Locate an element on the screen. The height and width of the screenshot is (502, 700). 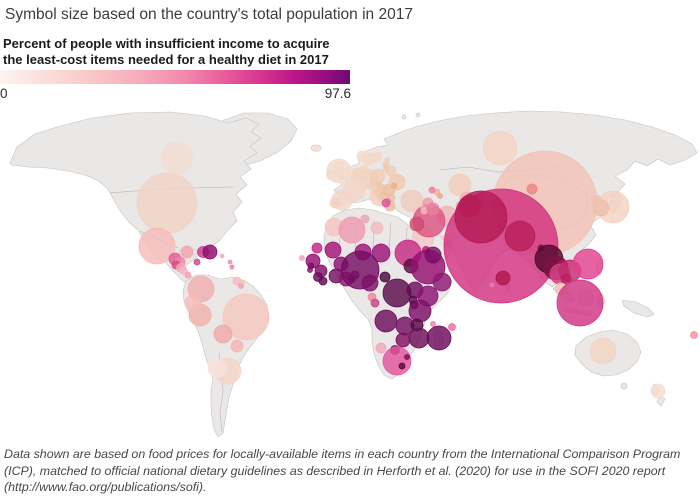
country-bubble-cuba is located at coordinates (187, 252).